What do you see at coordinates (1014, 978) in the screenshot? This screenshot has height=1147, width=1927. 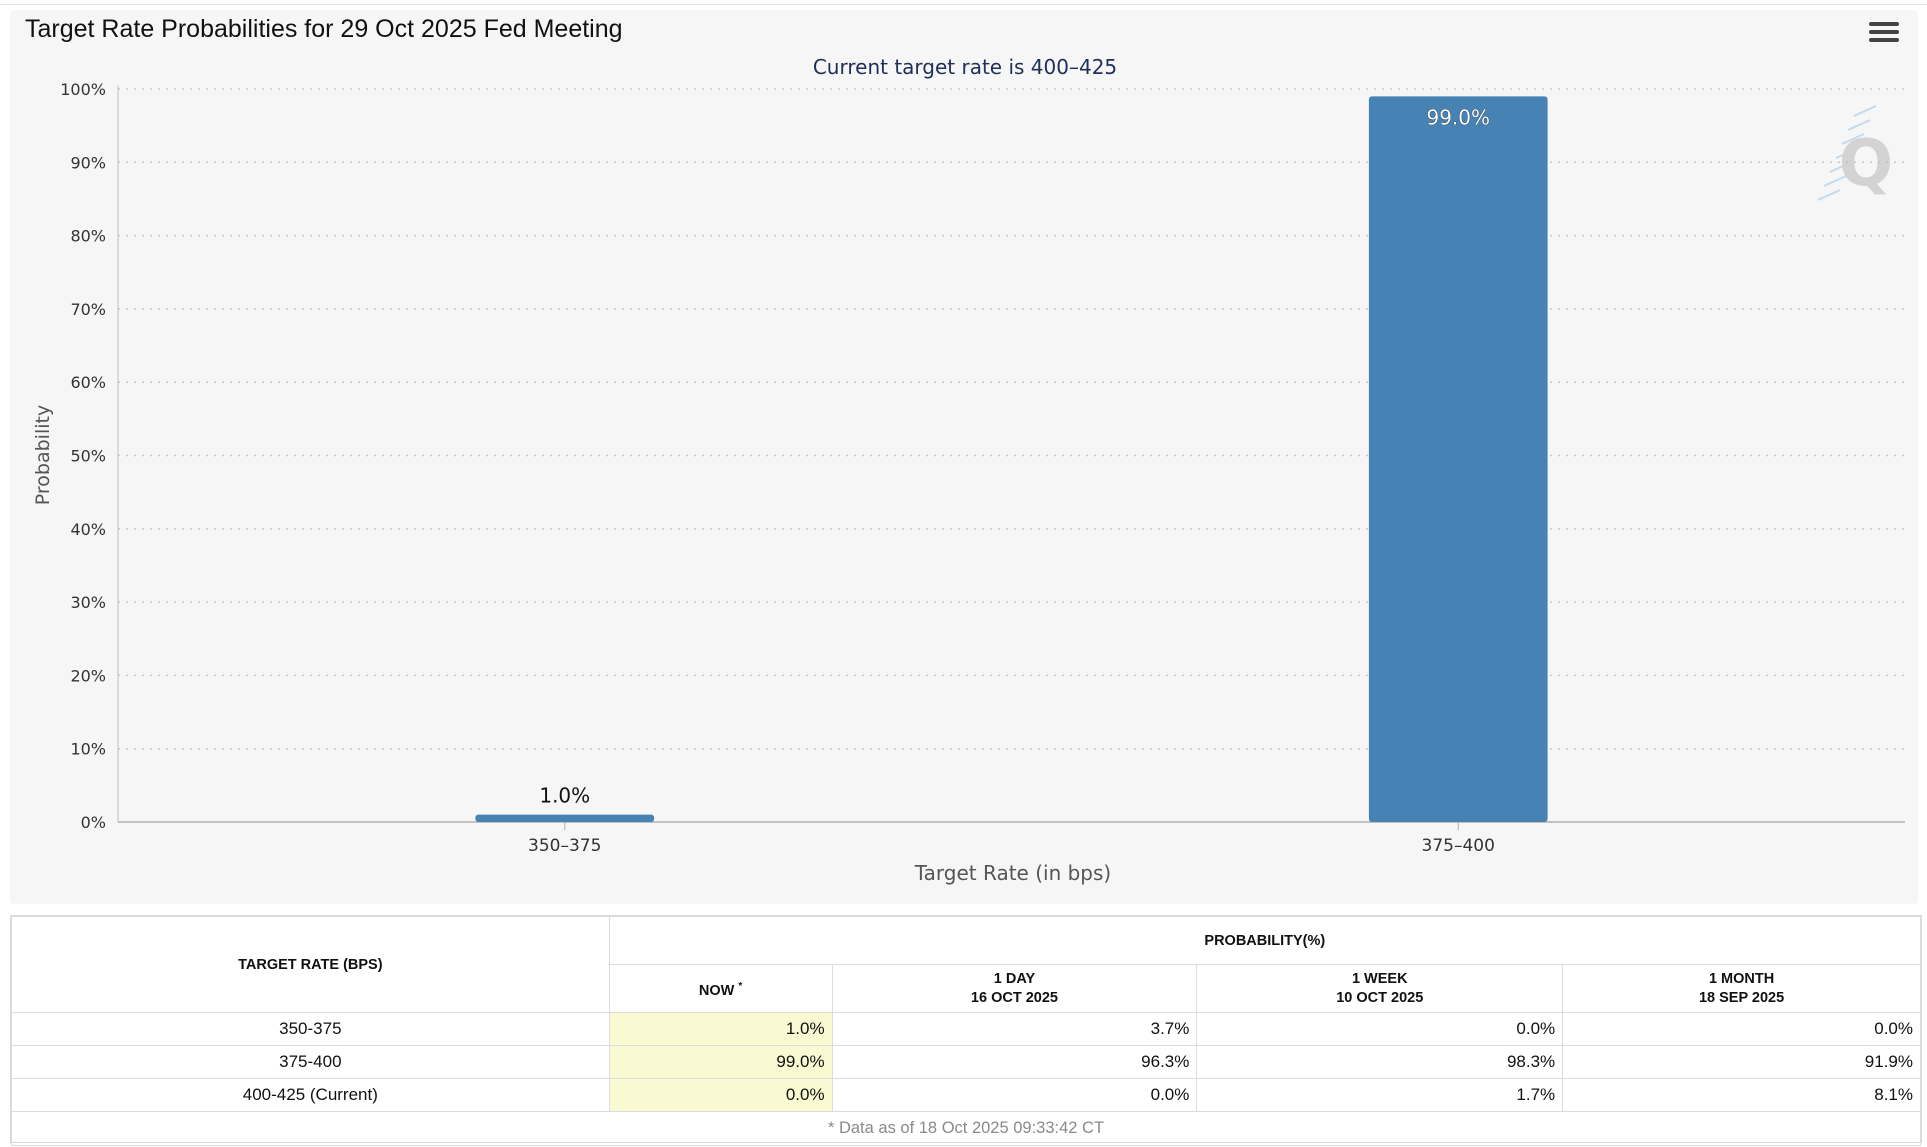 I see `column-period: 1 DAY` at bounding box center [1014, 978].